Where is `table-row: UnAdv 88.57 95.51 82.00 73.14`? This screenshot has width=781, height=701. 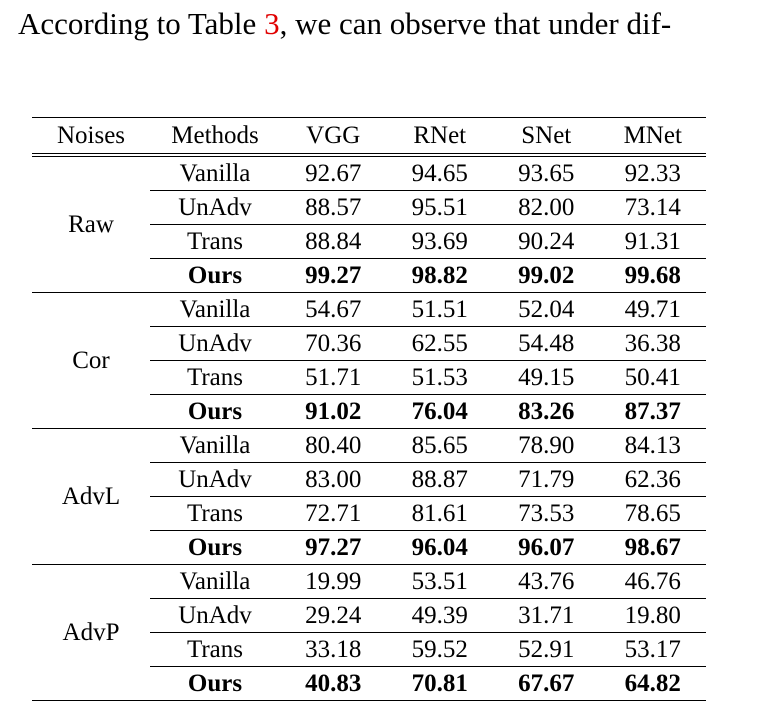 table-row: UnAdv 88.57 95.51 82.00 73.14 is located at coordinates (369, 207).